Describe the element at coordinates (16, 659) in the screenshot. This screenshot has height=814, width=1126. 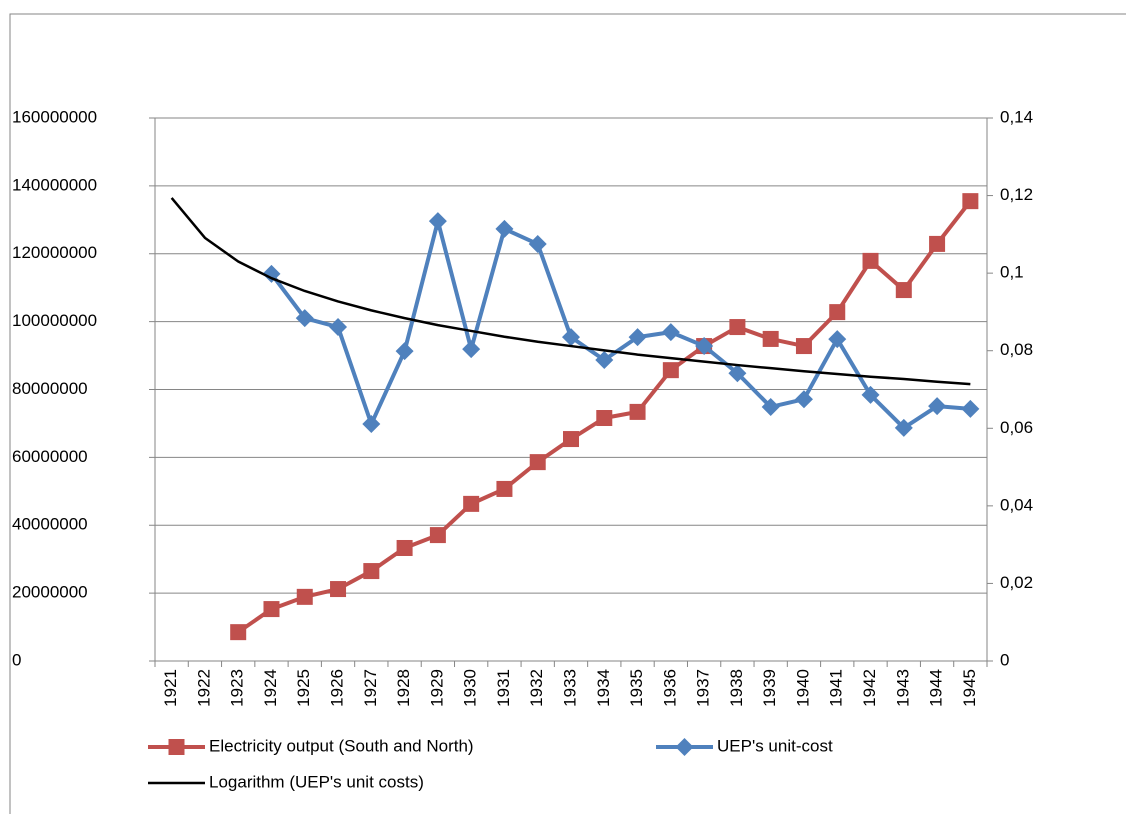
I see `y-tick-label: 0` at that location.